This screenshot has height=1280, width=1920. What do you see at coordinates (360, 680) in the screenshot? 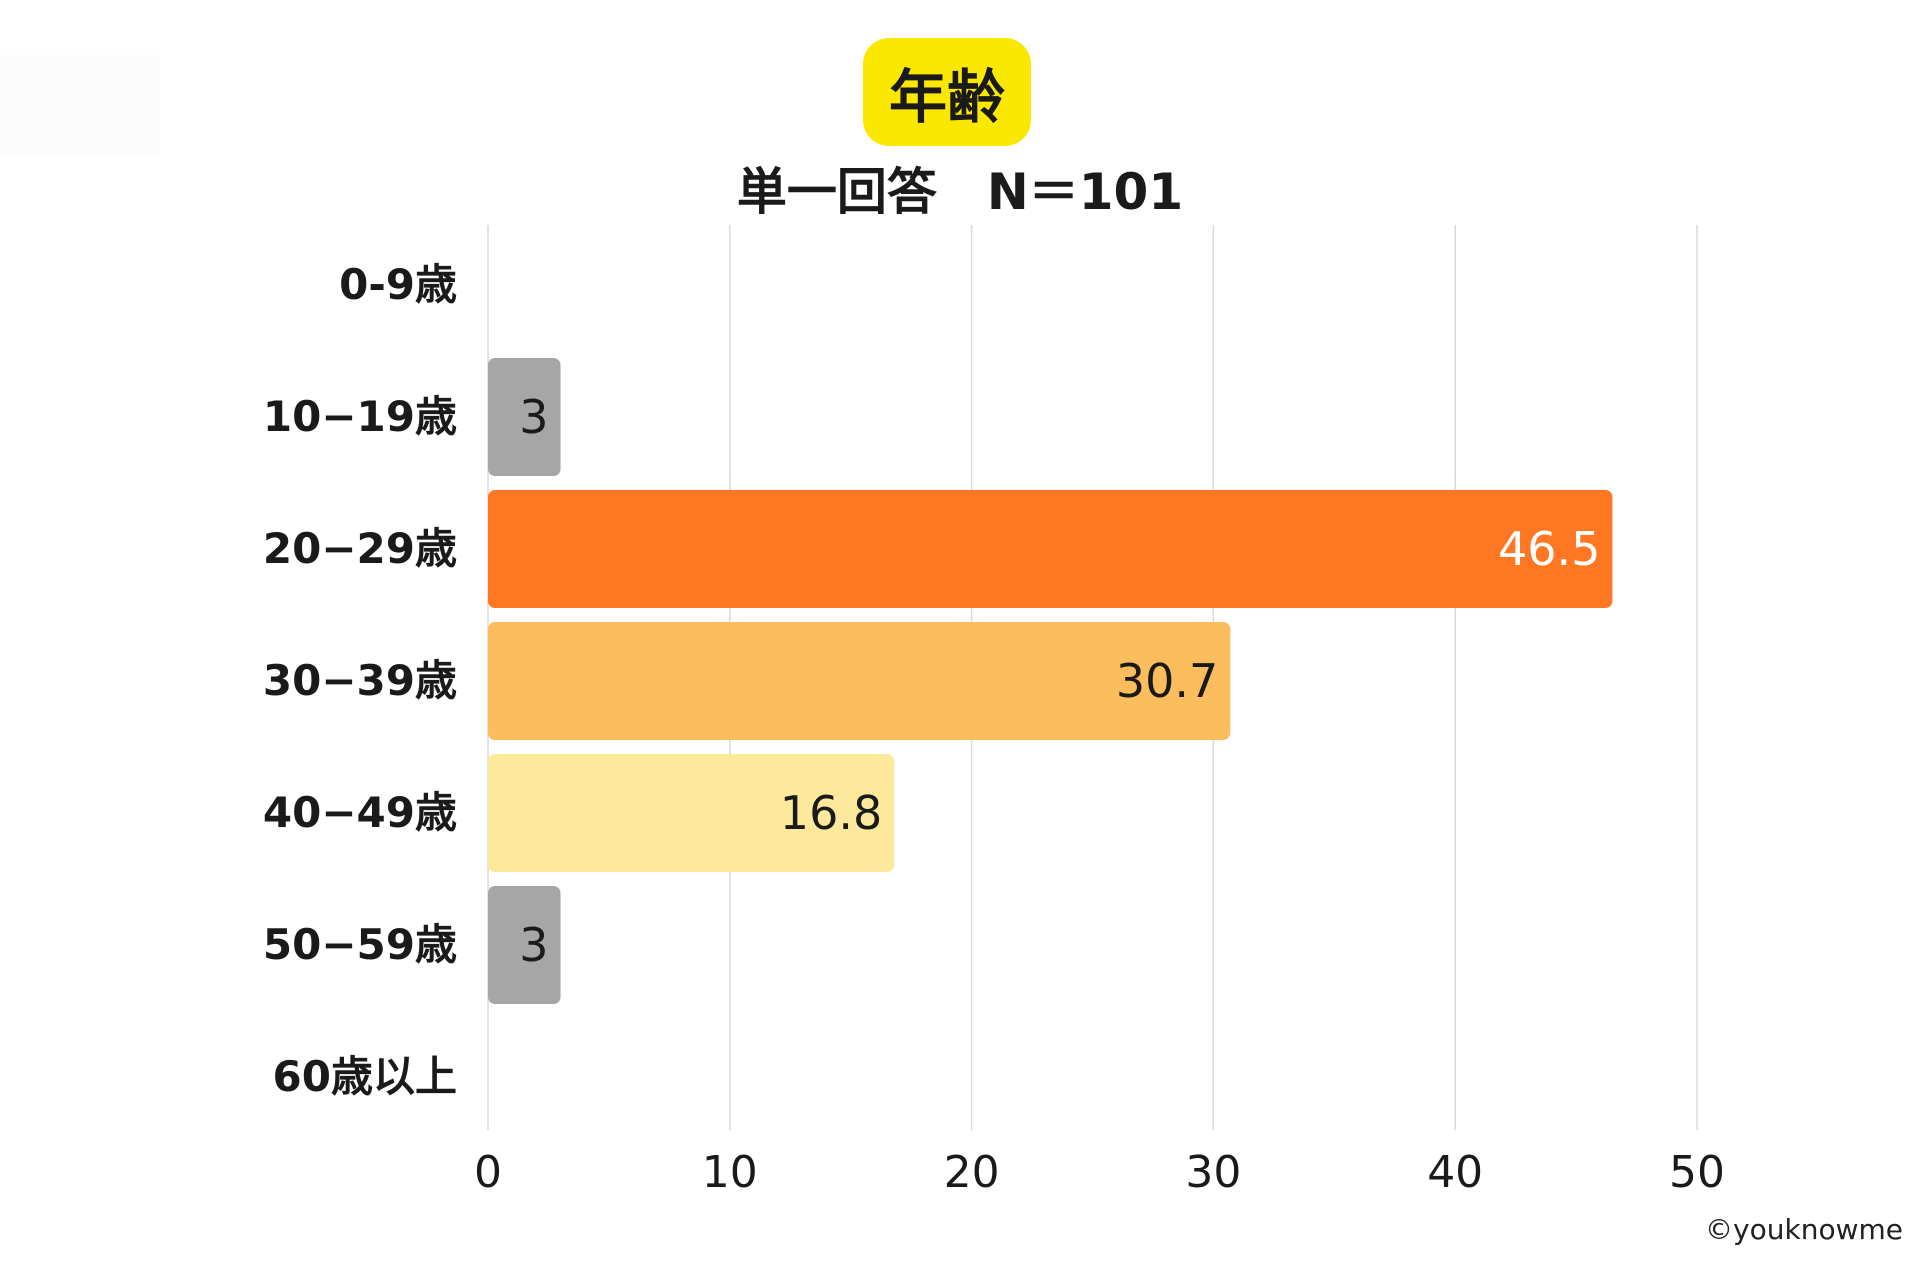
I see `y-category-label: 30−39歳` at bounding box center [360, 680].